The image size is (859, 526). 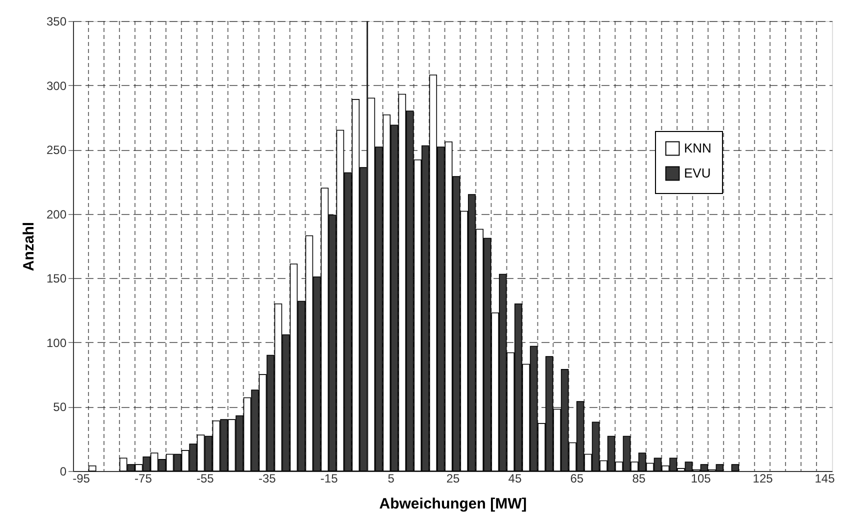 I want to click on x-axis-title: Abweichungen [MW], so click(x=453, y=504).